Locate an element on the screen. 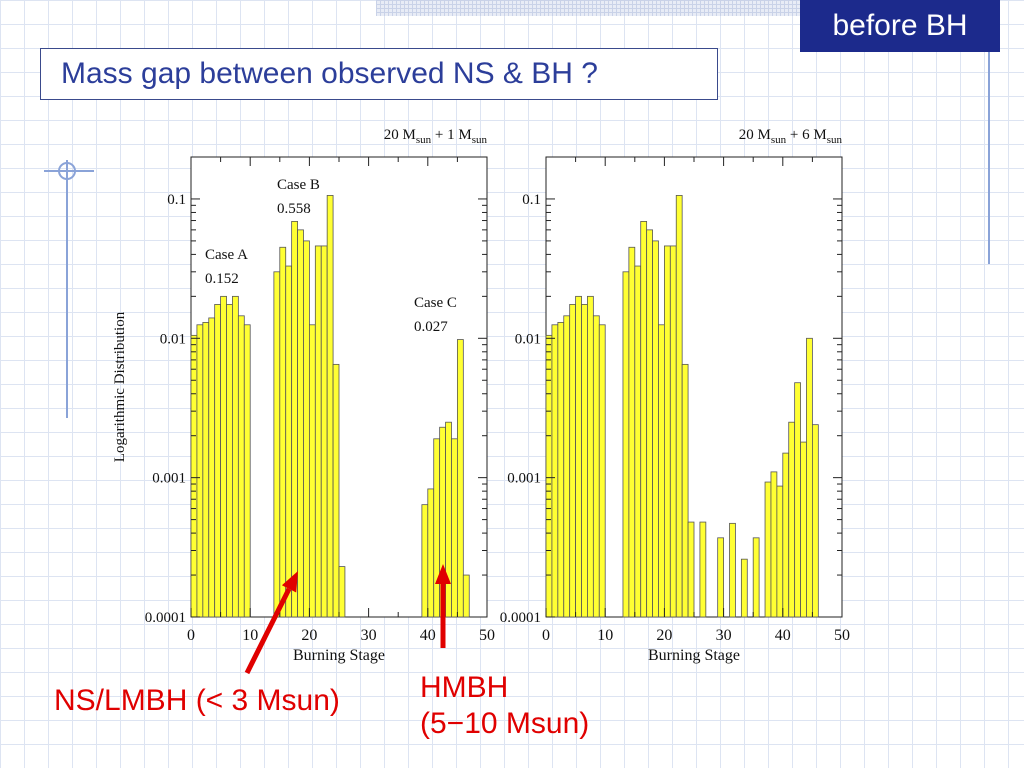  decorative-vertical-line-right is located at coordinates (989, 158).